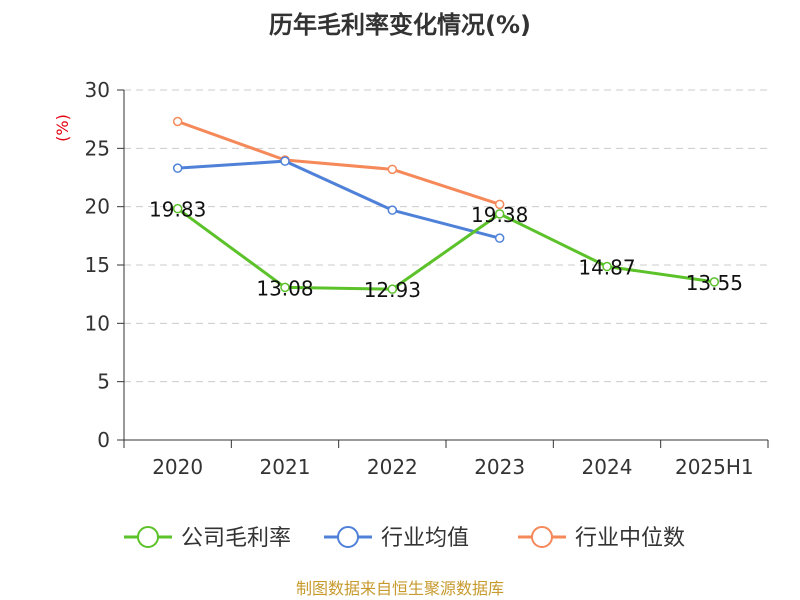 Image resolution: width=800 pixels, height=600 pixels. Describe the element at coordinates (425, 538) in the screenshot. I see `legend-label: 行业均值` at that location.